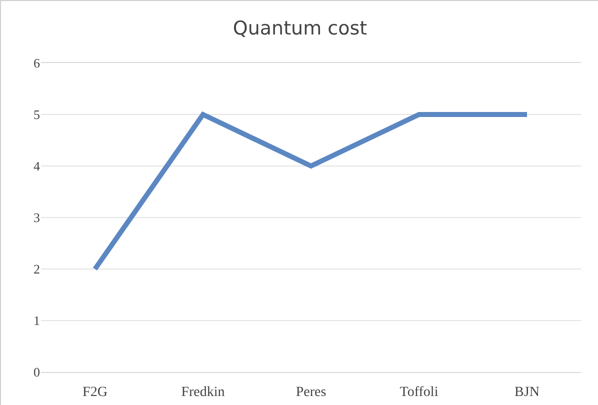 The width and height of the screenshot is (598, 405). What do you see at coordinates (37, 372) in the screenshot?
I see `y-tick-label: 0` at bounding box center [37, 372].